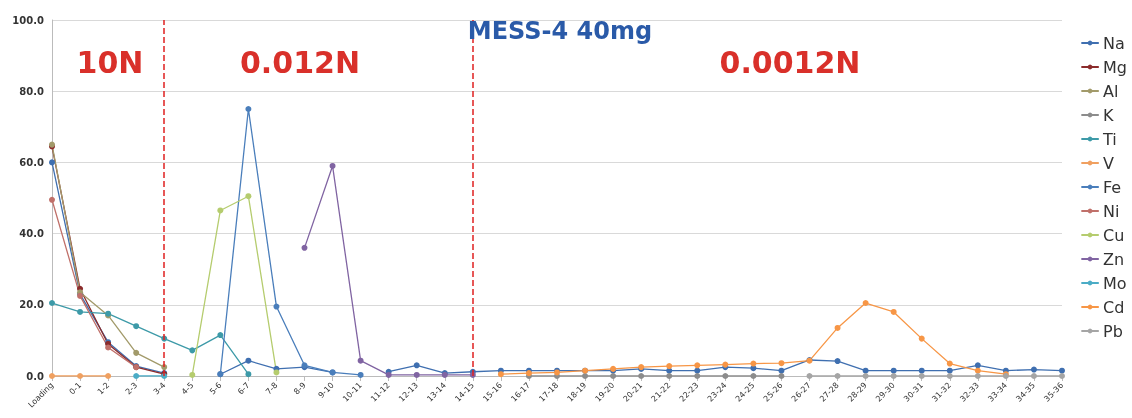 This screenshot has width=1132, height=418. What do you see at coordinates (1114, 43) in the screenshot?
I see `legend-label: Na` at bounding box center [1114, 43].